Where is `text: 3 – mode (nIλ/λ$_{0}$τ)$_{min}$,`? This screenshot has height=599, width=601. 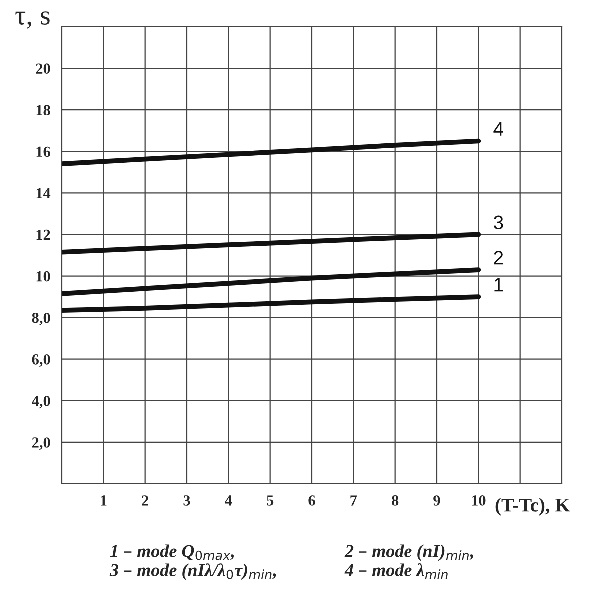 text: 3 – mode (nIλ/λ$_{0}$τ)$_{min}$, is located at coordinates (193, 572).